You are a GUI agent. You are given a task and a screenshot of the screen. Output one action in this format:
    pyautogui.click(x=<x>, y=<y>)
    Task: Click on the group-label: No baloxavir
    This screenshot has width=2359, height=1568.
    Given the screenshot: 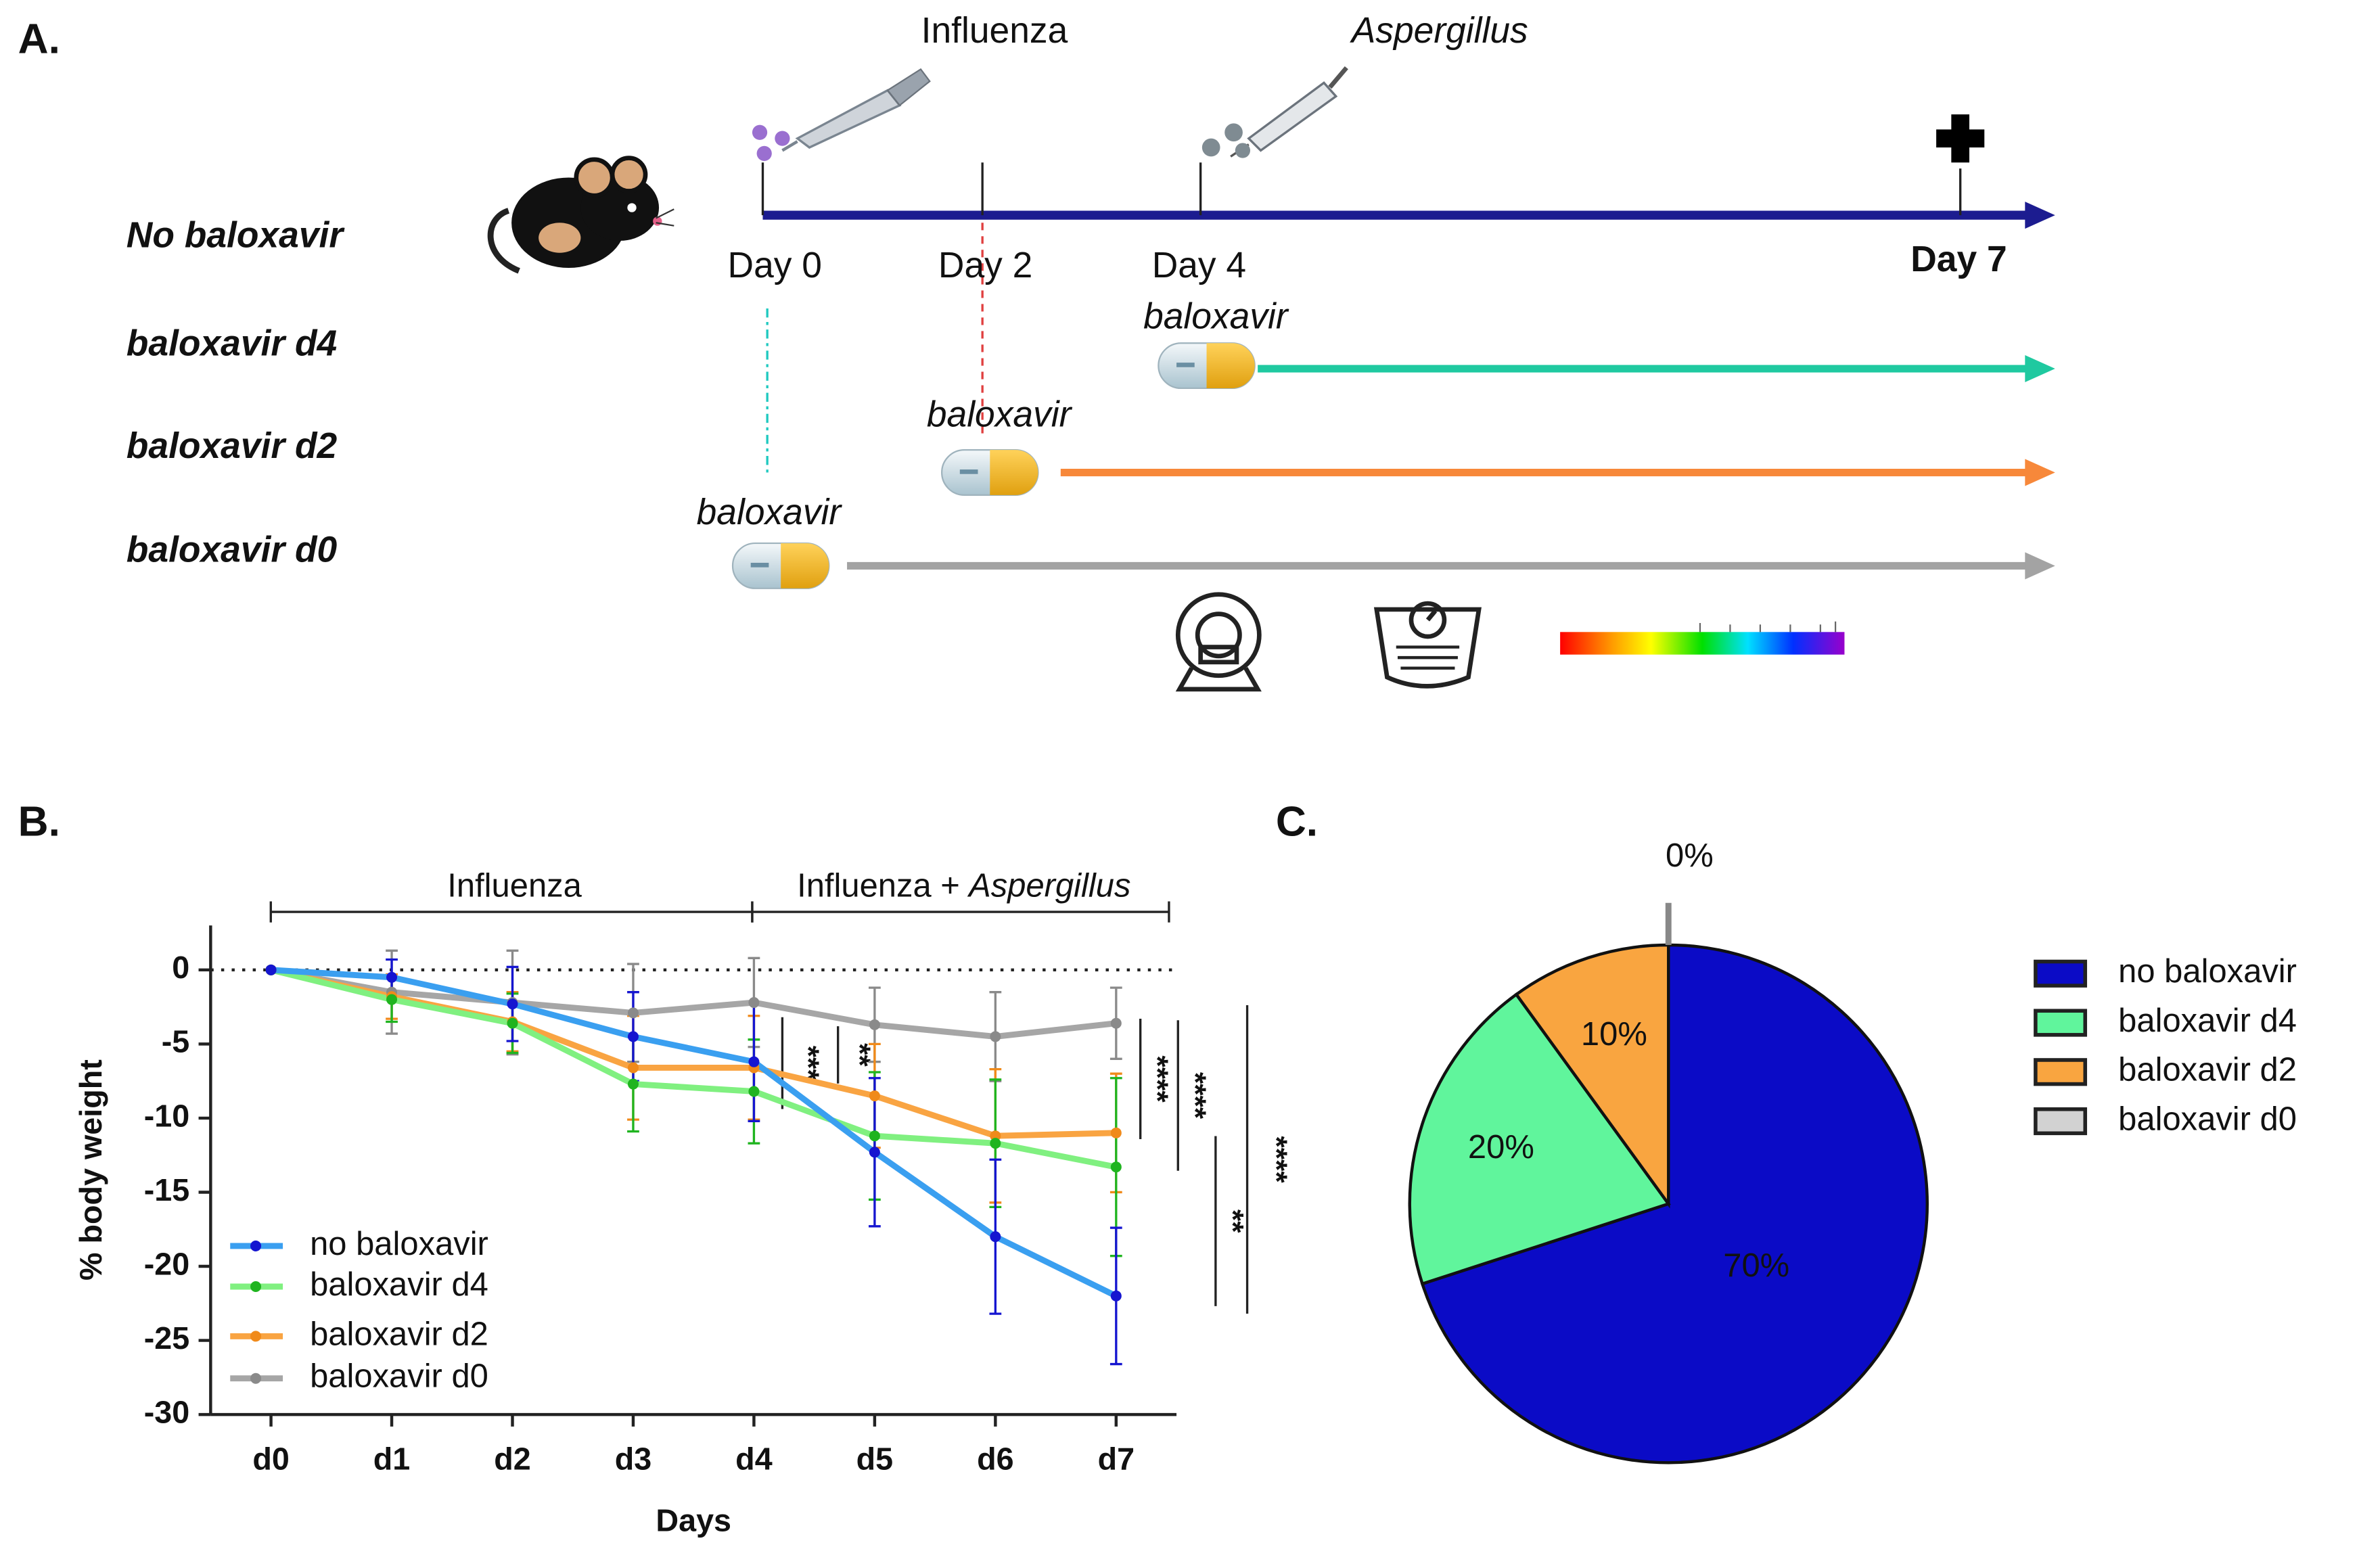 What is the action you would take?
    pyautogui.click(x=237, y=236)
    